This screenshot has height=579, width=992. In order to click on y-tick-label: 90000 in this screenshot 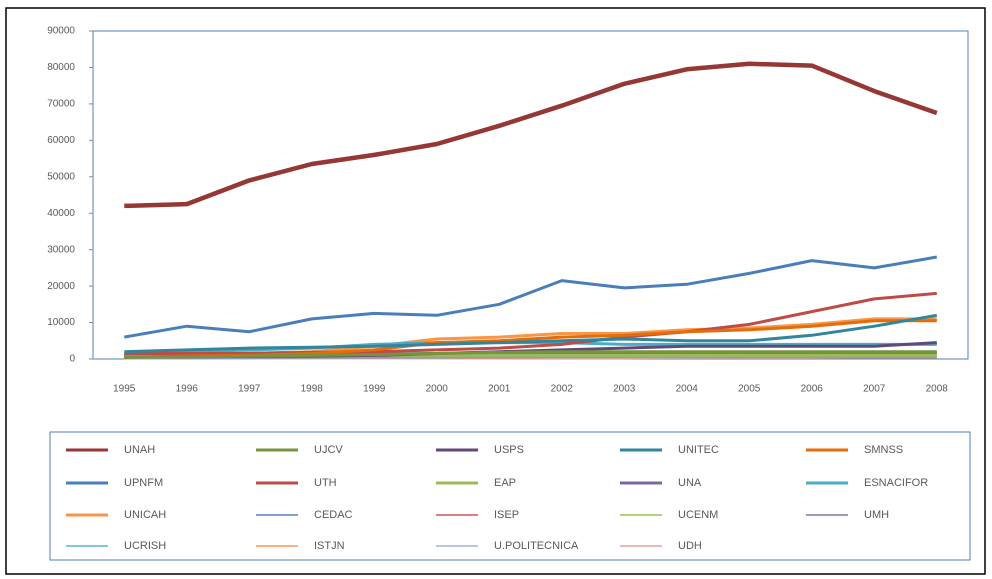, I will do `click(61, 31)`.